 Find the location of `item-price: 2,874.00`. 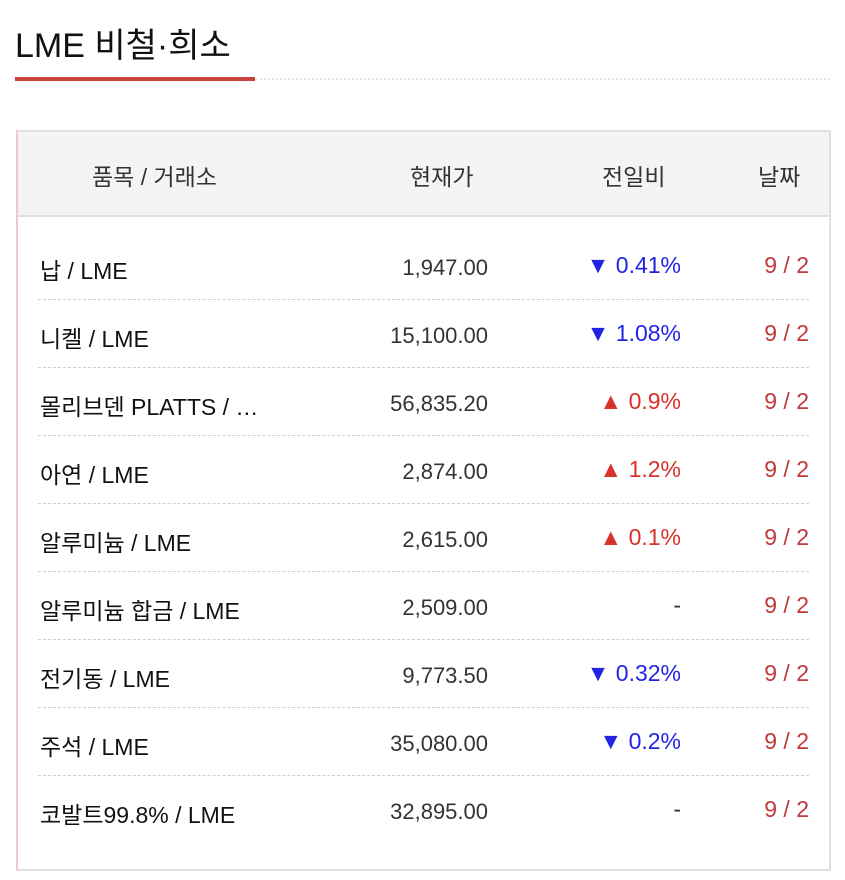

item-price: 2,874.00 is located at coordinates (445, 471).